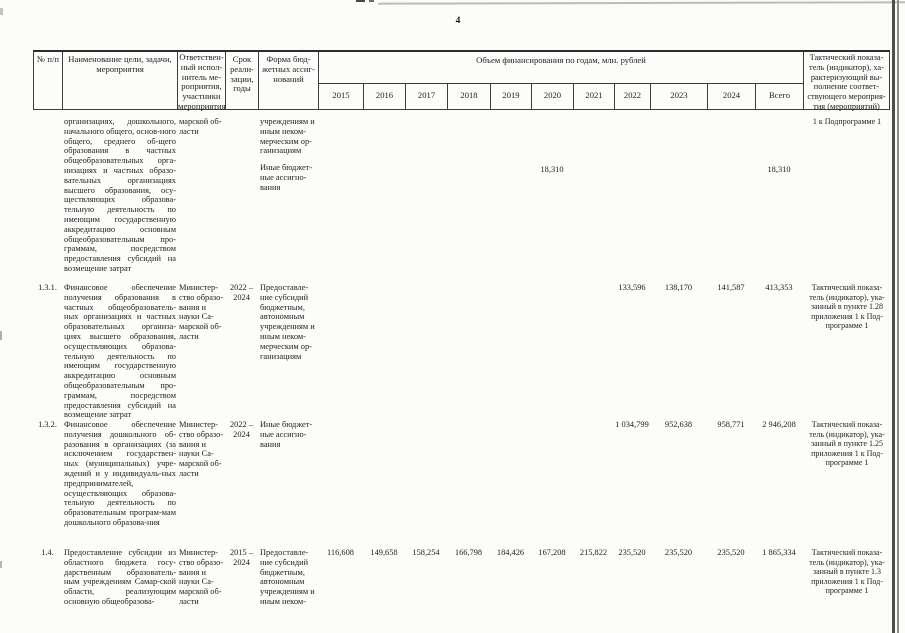  I want to click on header-year-2024: 2024, so click(732, 97).